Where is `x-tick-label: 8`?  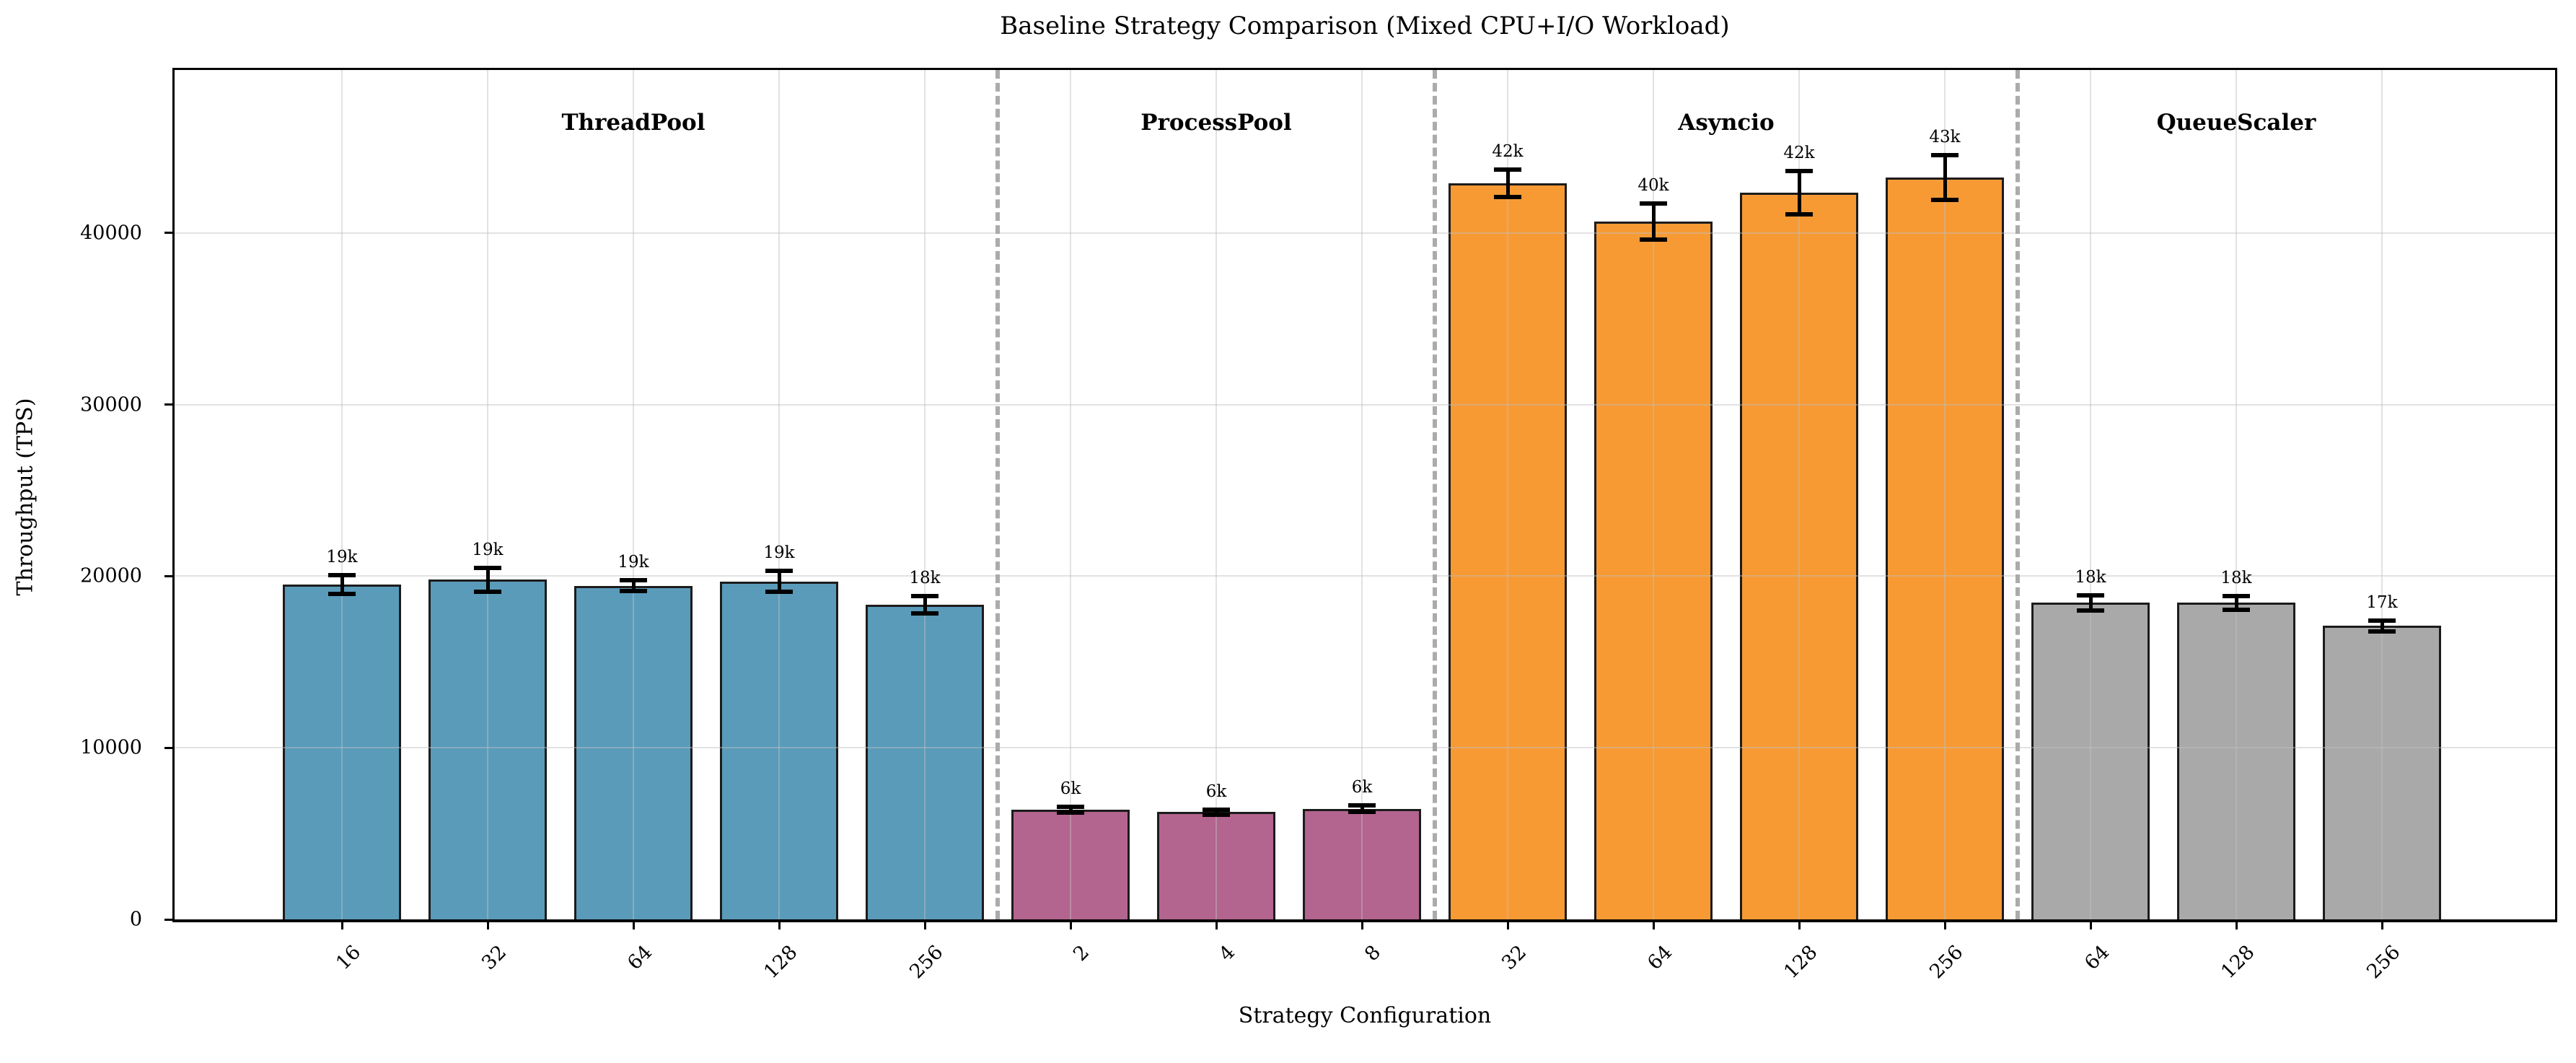 x-tick-label: 8 is located at coordinates (1372, 953).